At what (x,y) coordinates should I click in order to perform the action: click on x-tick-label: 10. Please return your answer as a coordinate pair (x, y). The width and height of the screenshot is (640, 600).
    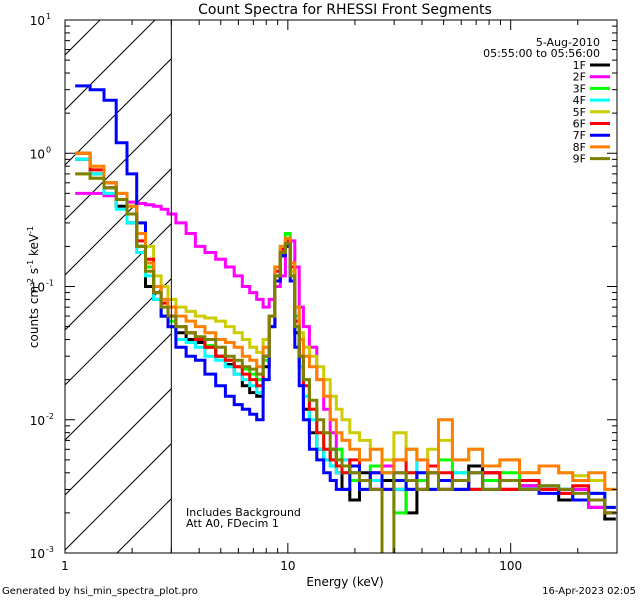
    Looking at the image, I should click on (287, 566).